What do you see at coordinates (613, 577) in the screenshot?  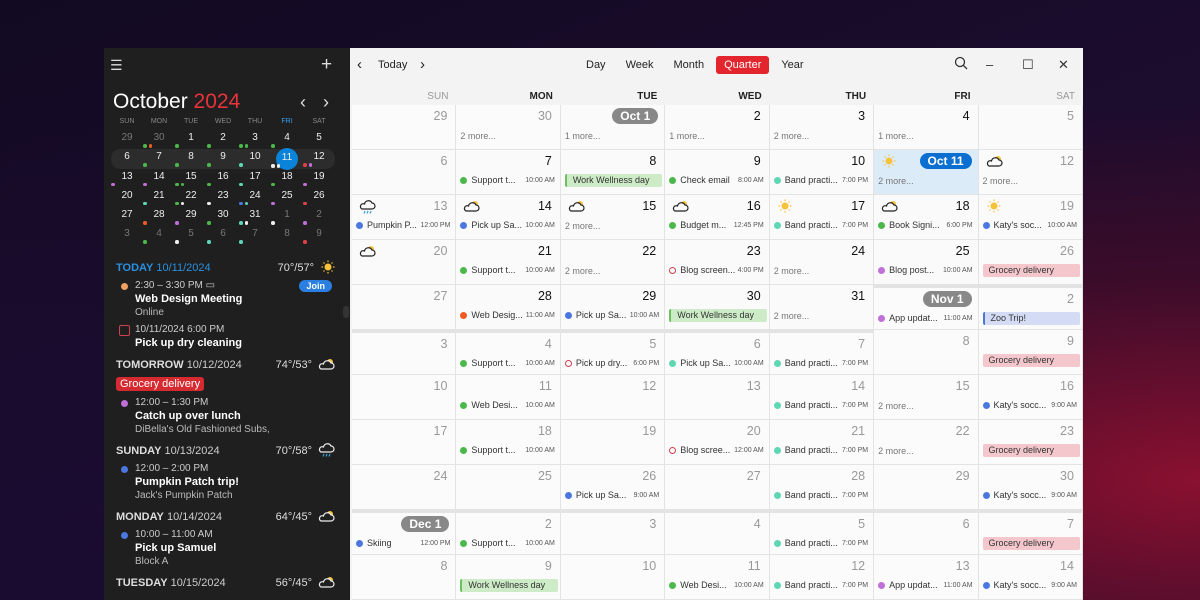 I see `day-cell: 10` at bounding box center [613, 577].